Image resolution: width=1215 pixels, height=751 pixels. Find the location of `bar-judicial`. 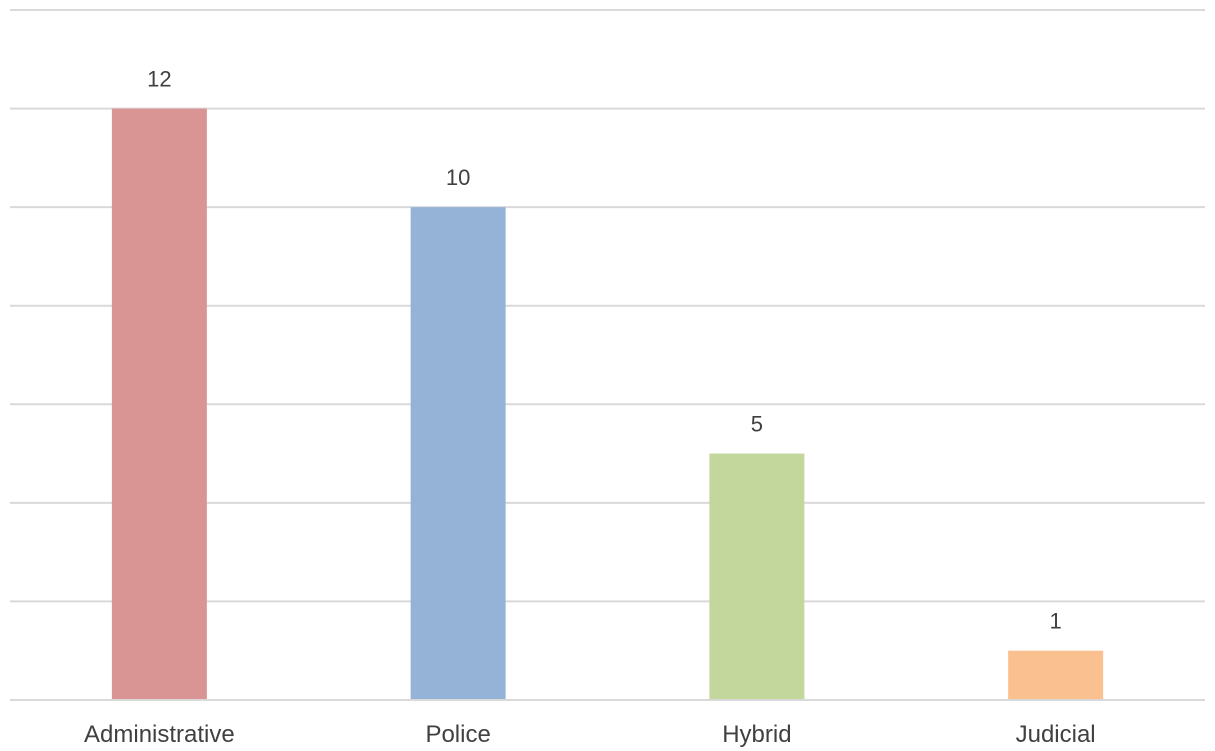

bar-judicial is located at coordinates (1056, 675).